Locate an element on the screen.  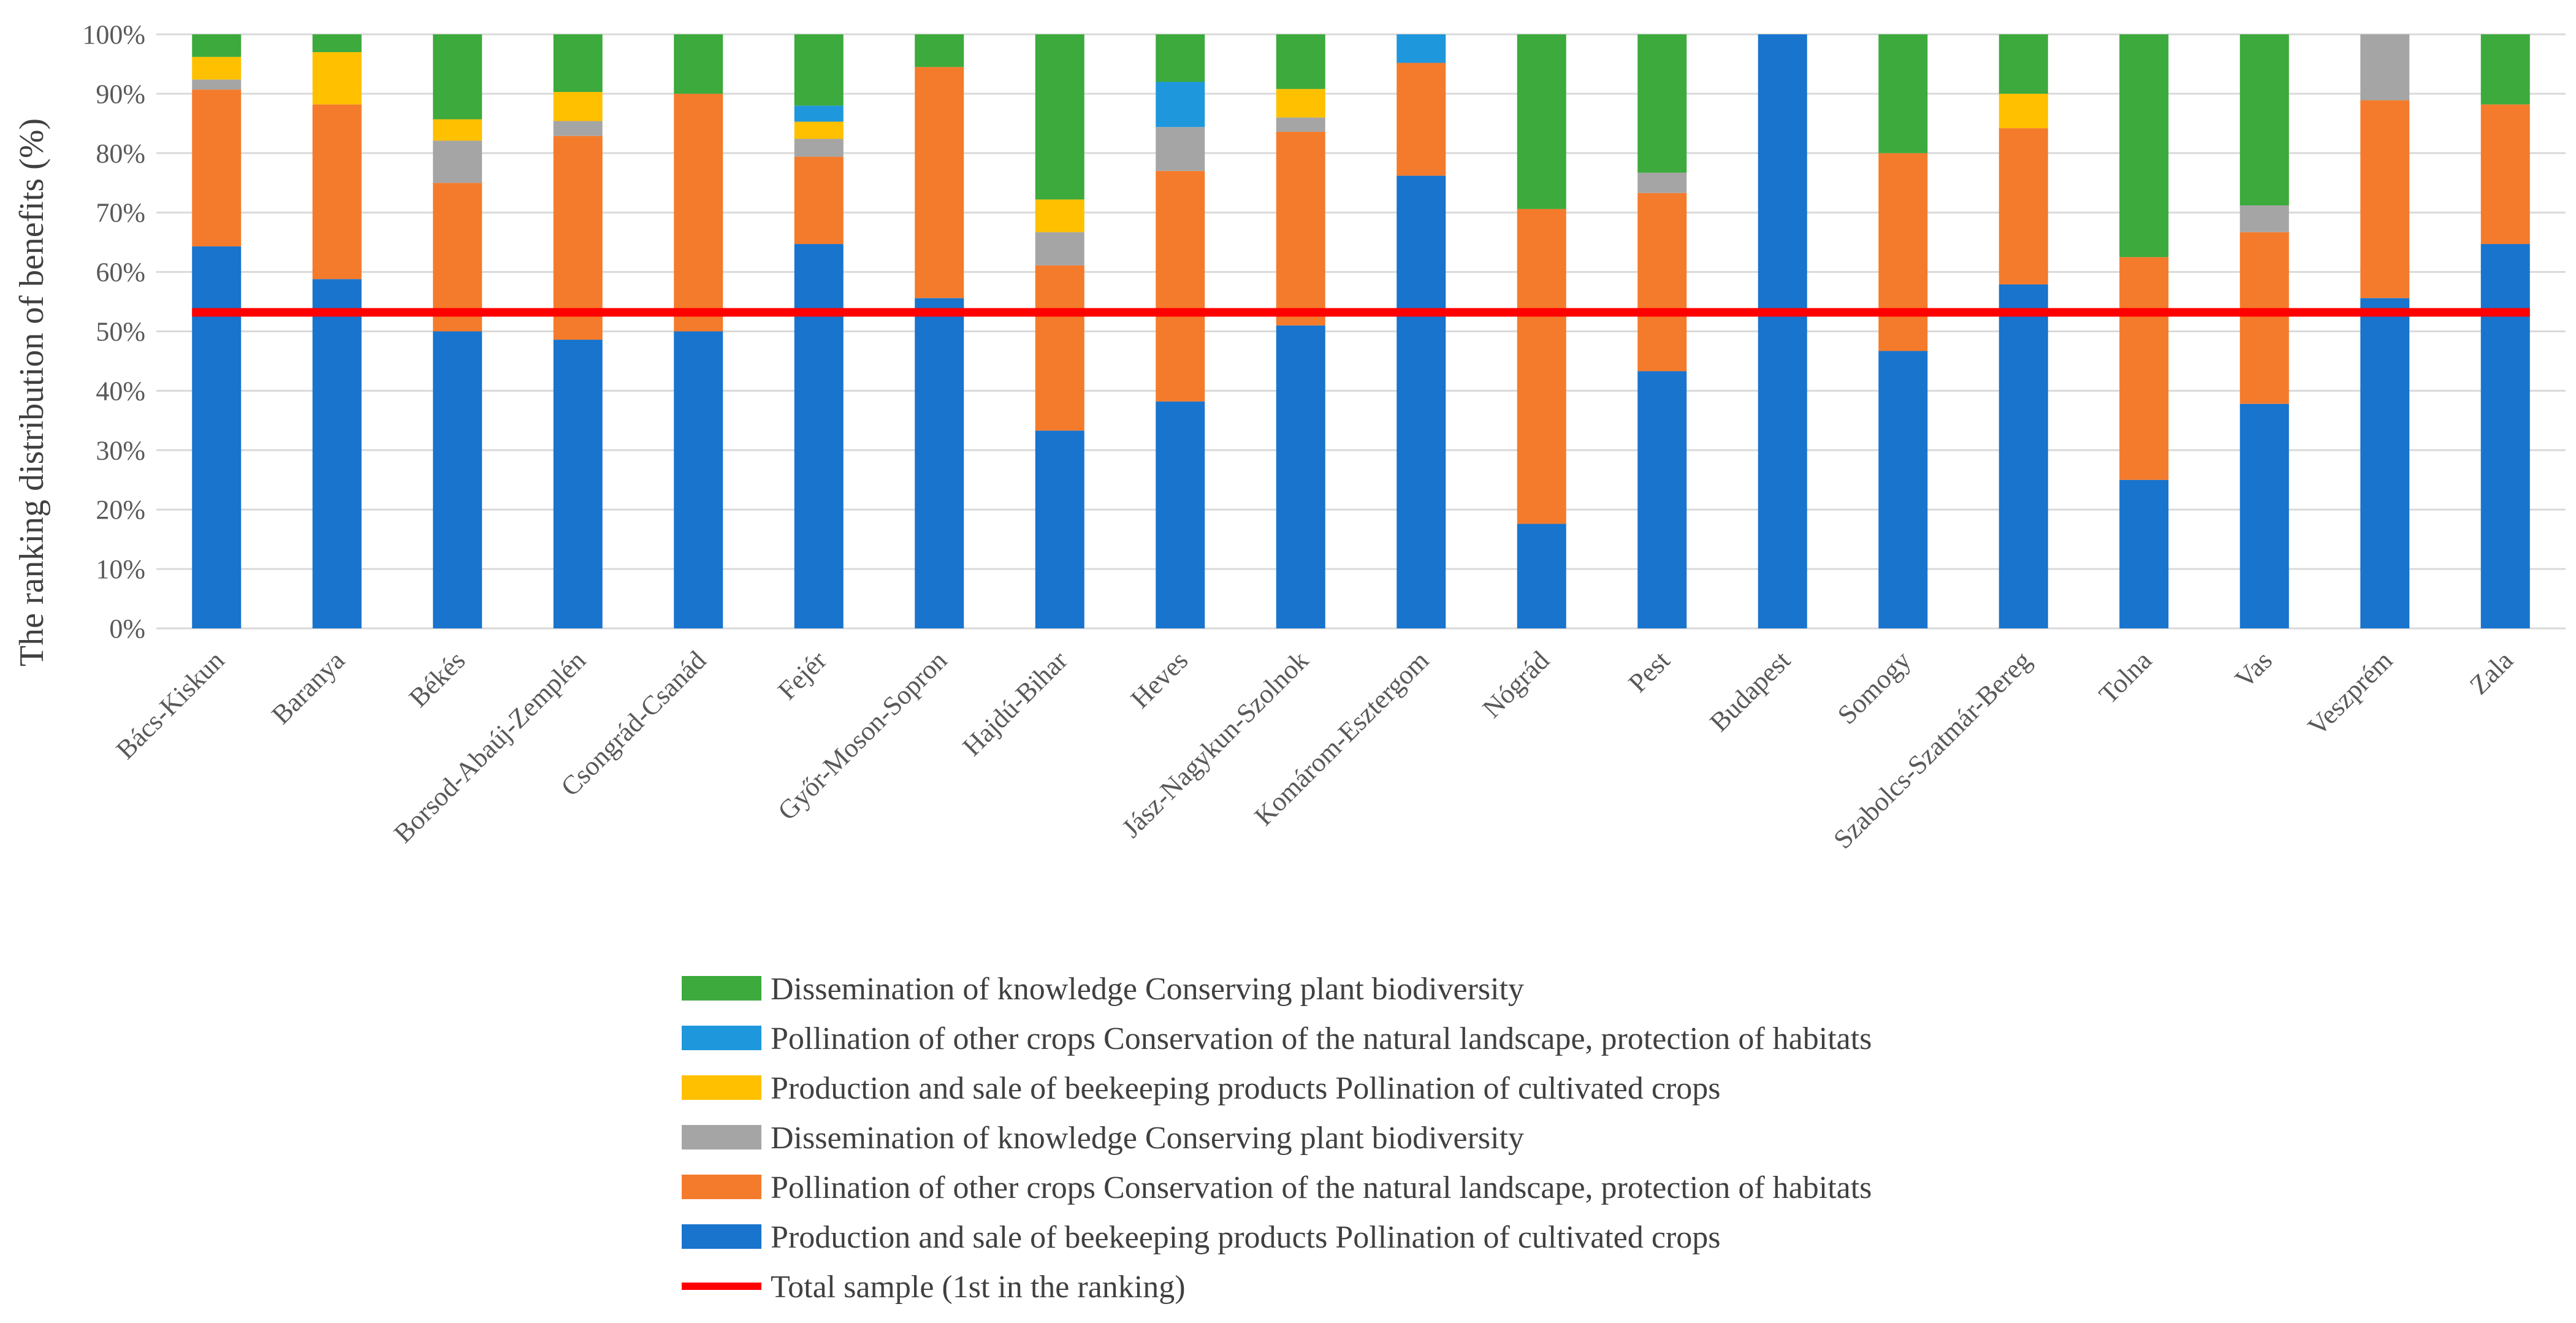
x-category-label: Hajdú-Bihar is located at coordinates (1015, 703).